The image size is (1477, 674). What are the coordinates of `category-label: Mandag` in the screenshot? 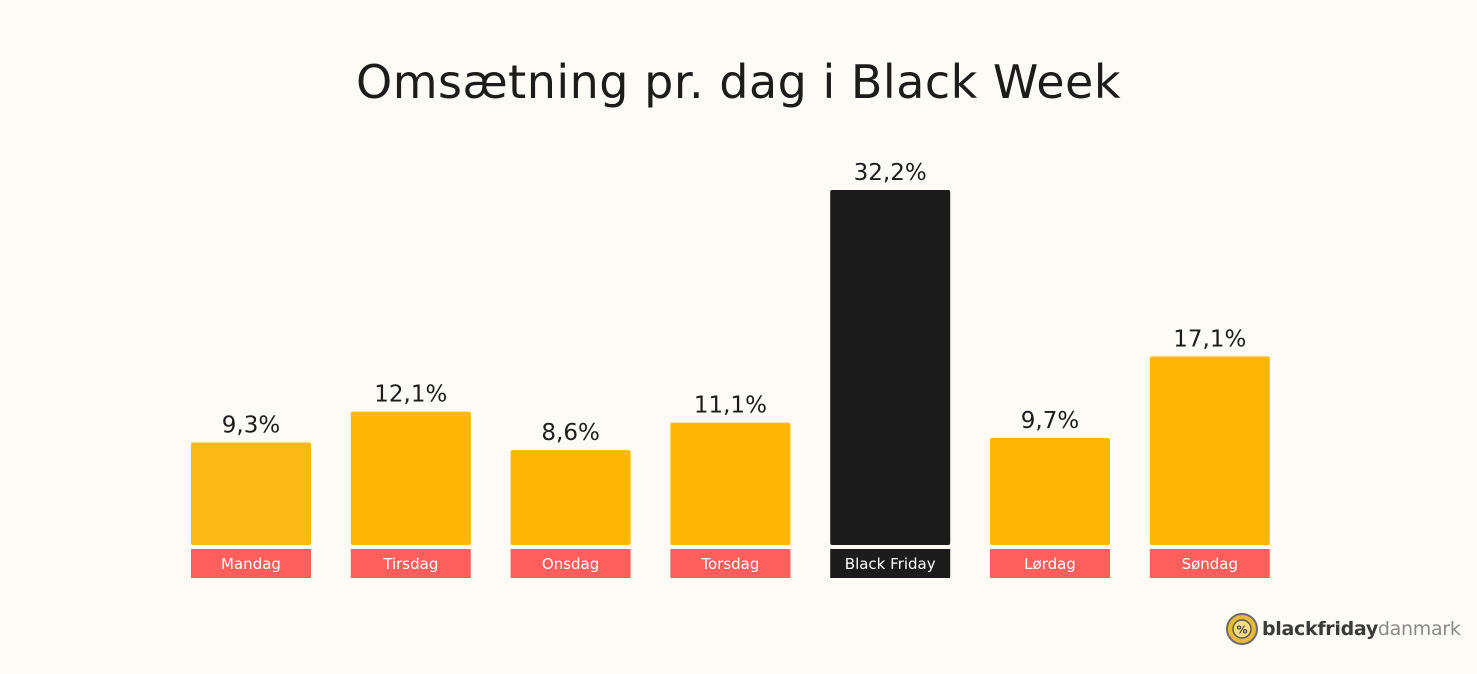 It's located at (251, 564).